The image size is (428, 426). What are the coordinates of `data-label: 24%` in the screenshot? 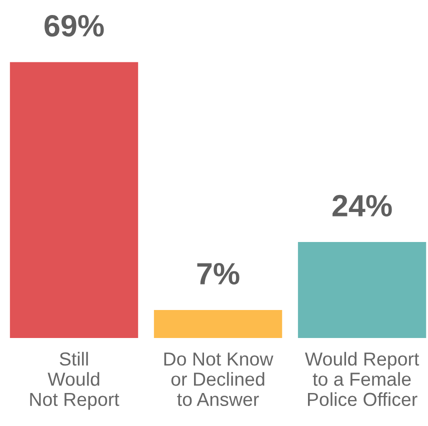 It's located at (362, 205).